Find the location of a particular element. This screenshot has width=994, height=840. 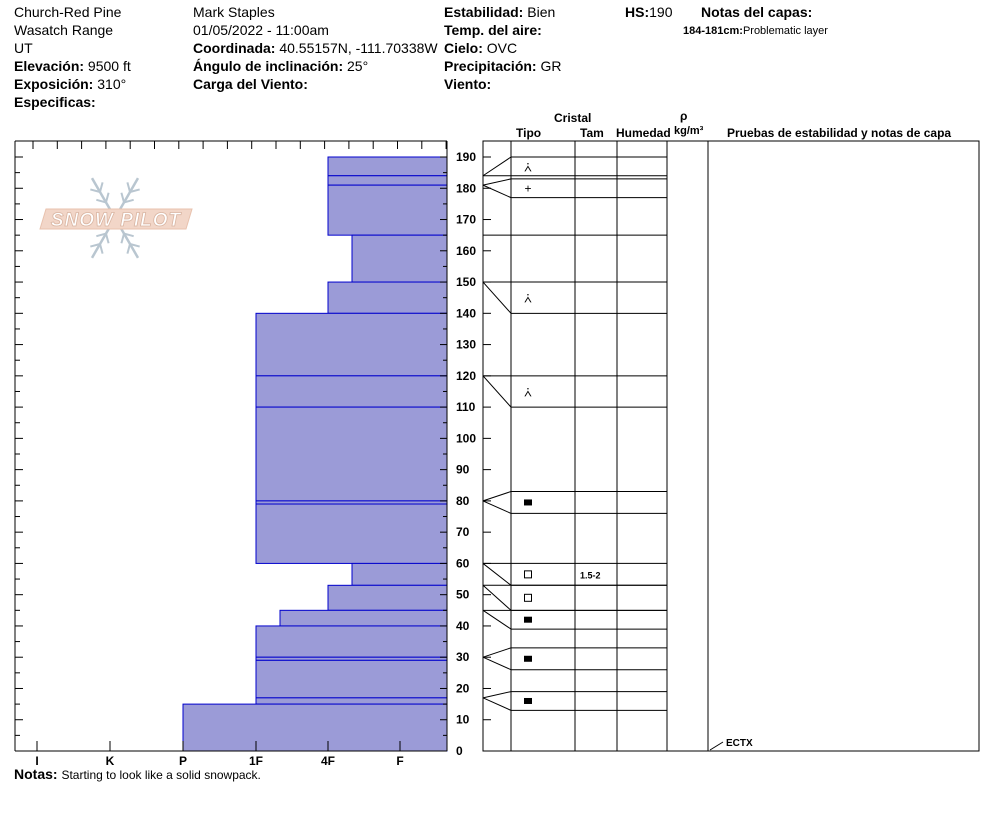

location-name: Church-Red Pine is located at coordinates (68, 12).